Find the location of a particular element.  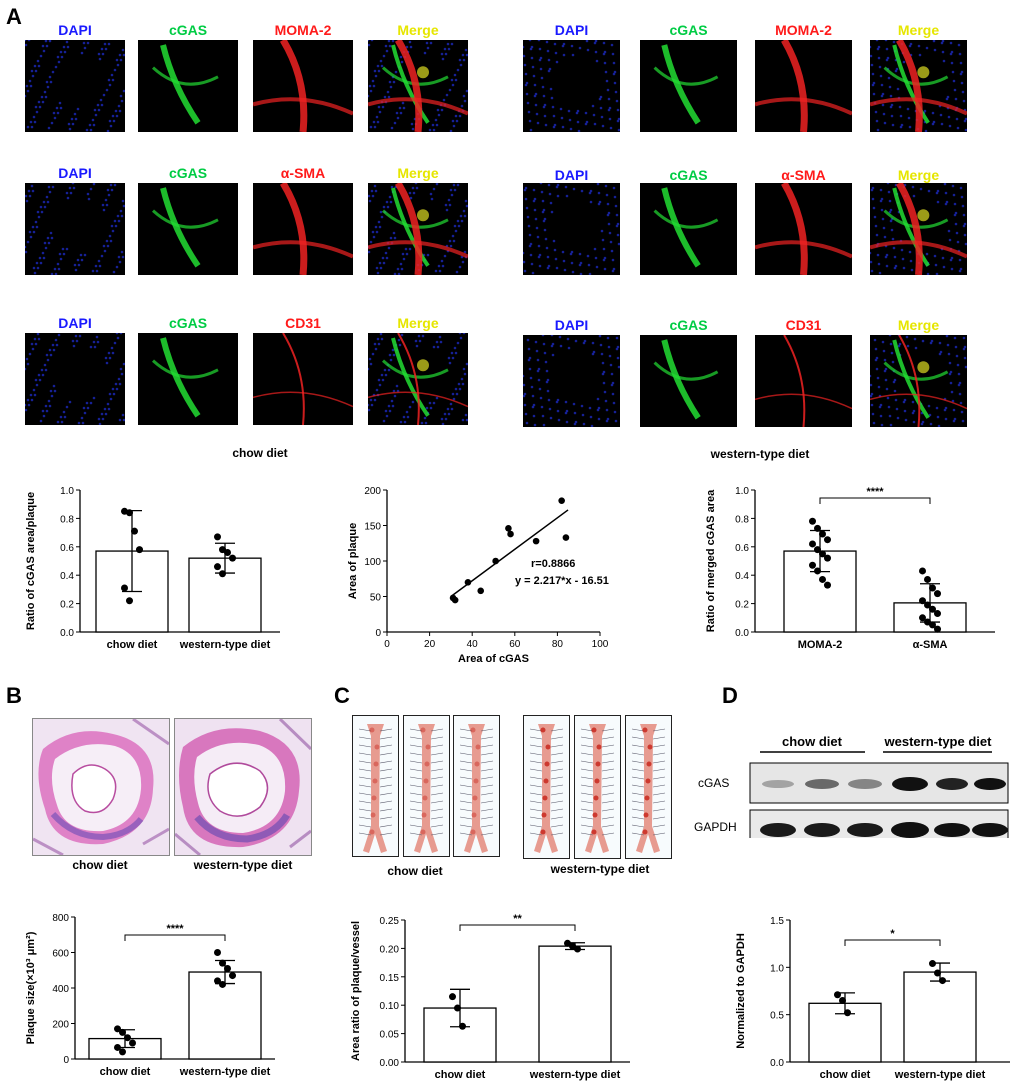

if-label-chow-r0-c1: cGAS is located at coordinates (188, 30).